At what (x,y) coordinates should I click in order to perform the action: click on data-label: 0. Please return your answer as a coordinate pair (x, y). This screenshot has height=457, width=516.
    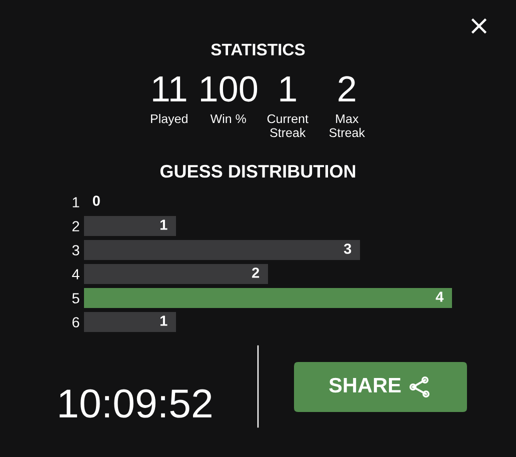
    Looking at the image, I should click on (96, 201).